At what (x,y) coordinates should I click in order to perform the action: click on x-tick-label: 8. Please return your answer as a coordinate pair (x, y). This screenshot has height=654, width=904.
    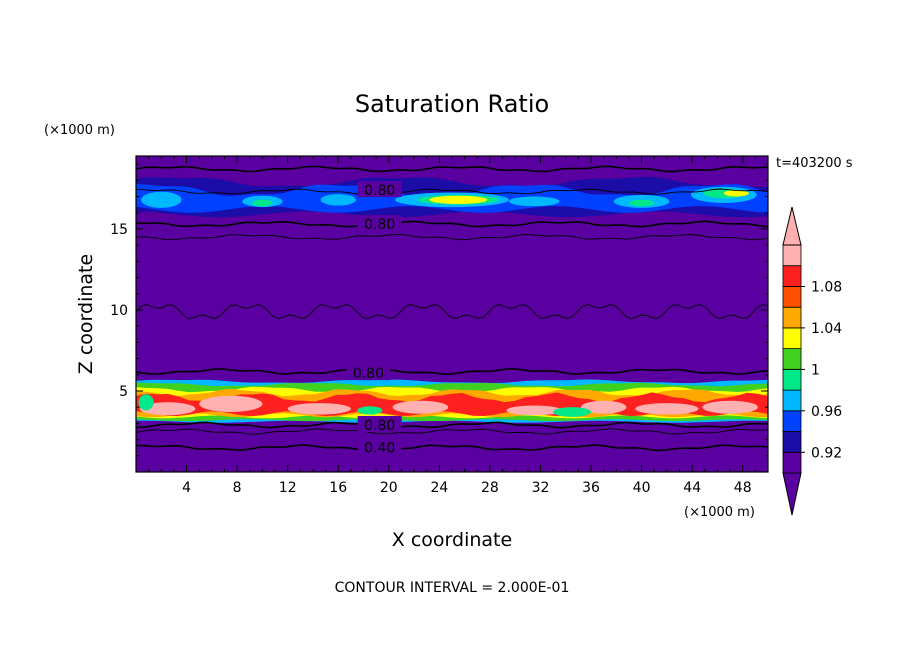
    Looking at the image, I should click on (237, 488).